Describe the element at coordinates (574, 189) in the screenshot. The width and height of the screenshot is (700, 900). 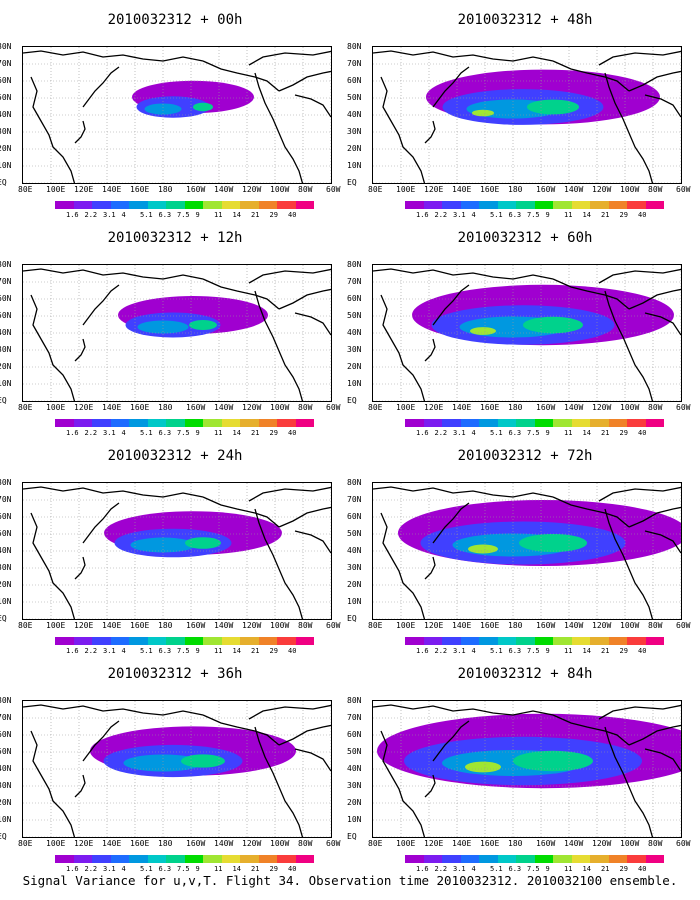
I see `longitude-label: 140W` at that location.